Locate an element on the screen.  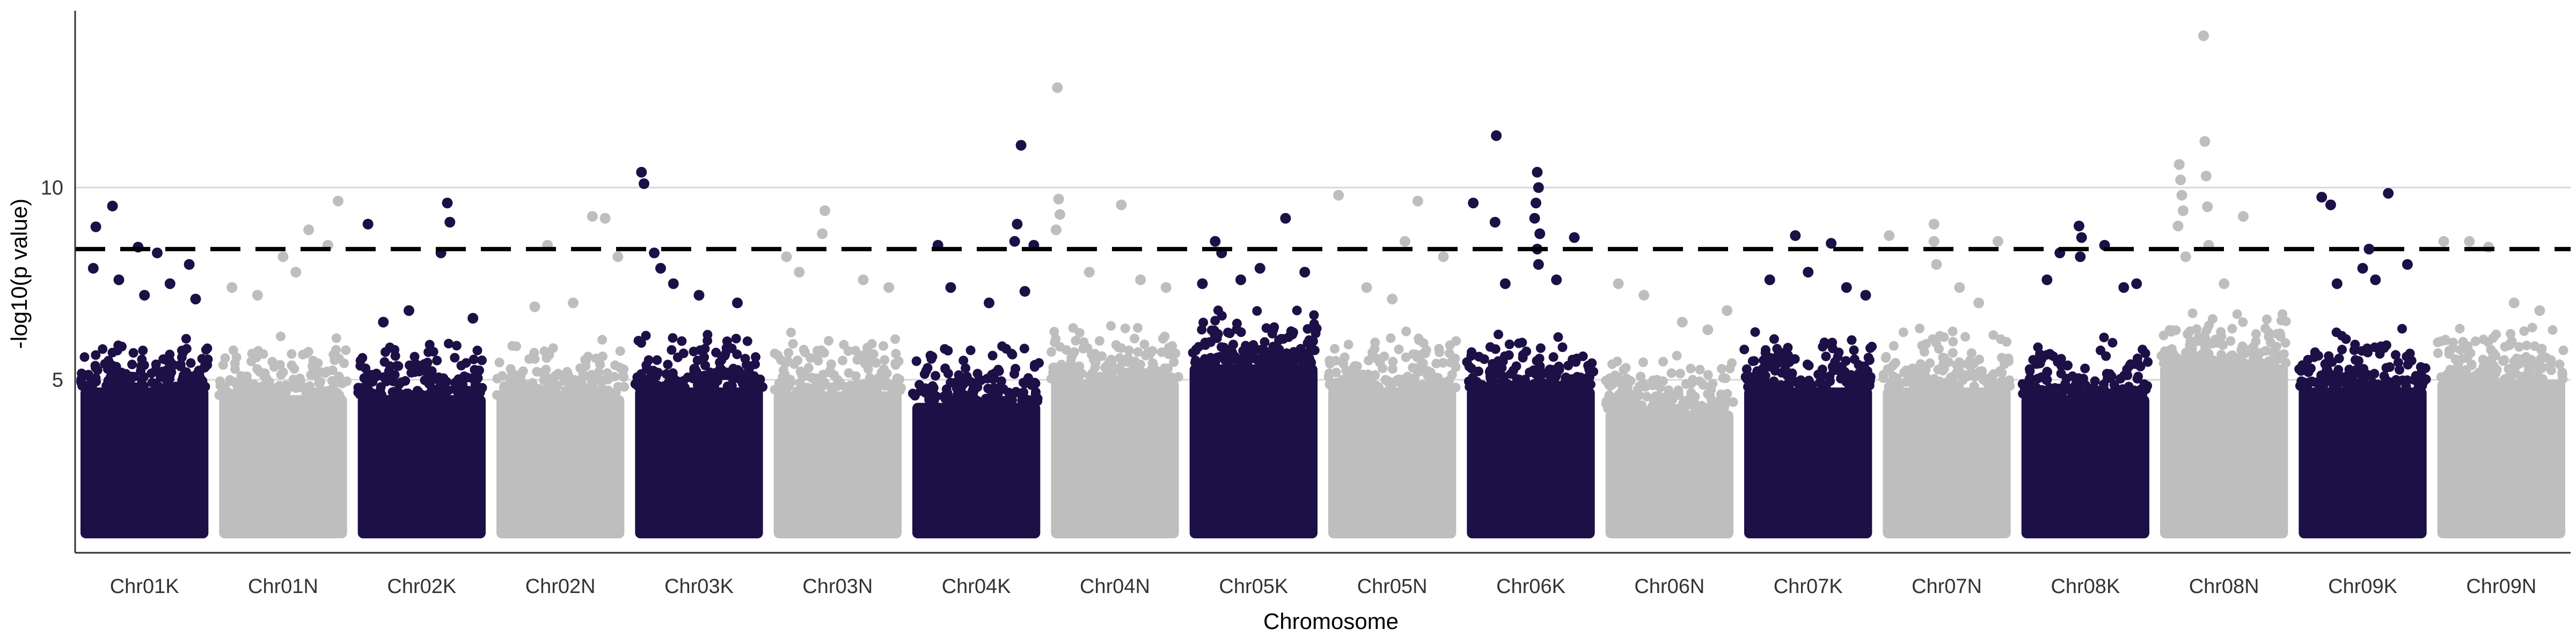
chromosome-Chr05N is located at coordinates (1392, 364).